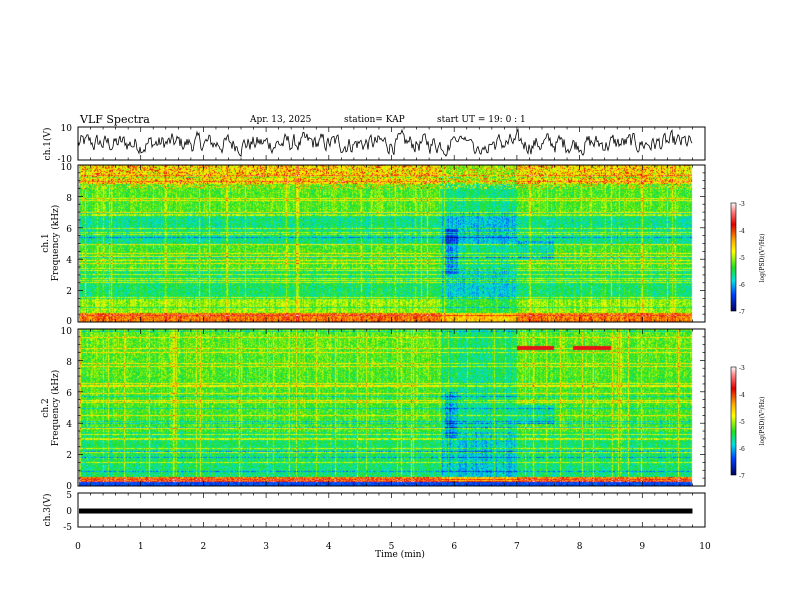 The height and width of the screenshot is (612, 792). I want to click on ch2-spec-ylabel: Frequency (kHz), so click(55, 408).